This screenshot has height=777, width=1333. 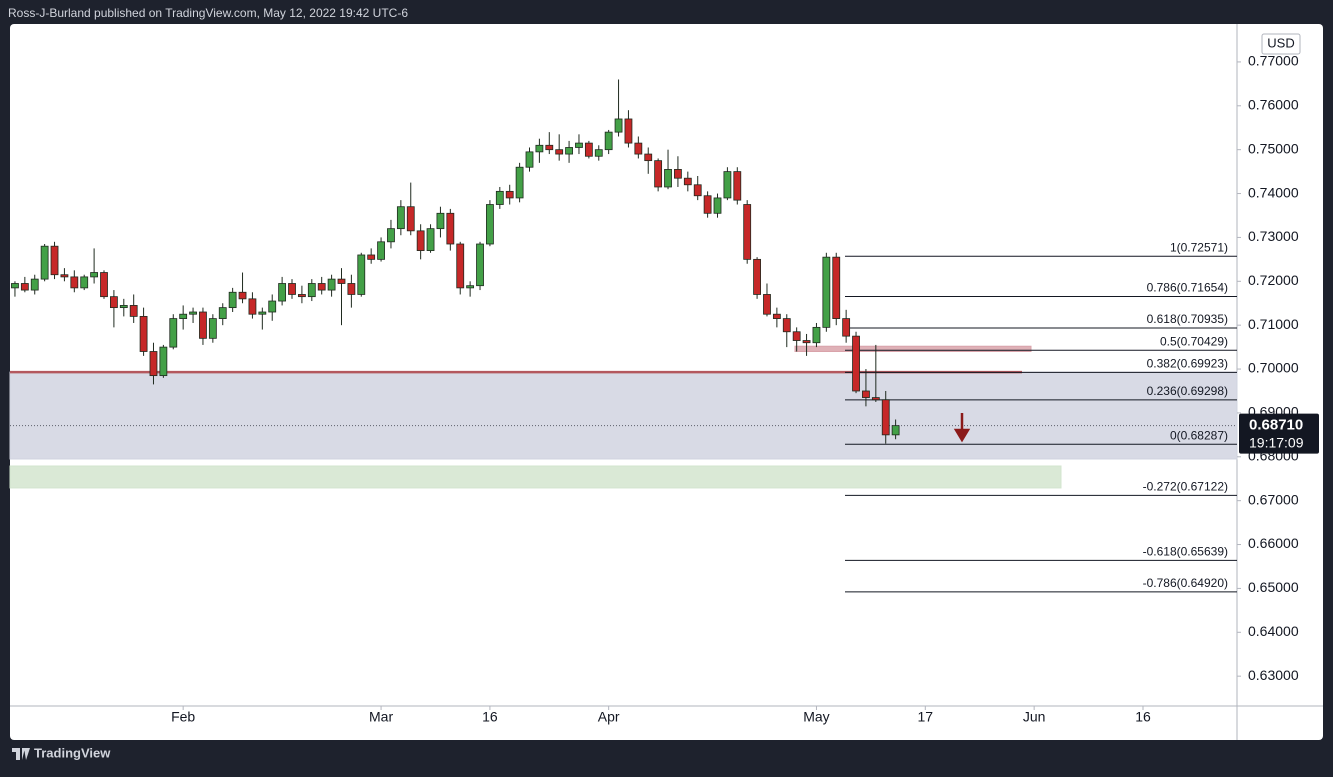 What do you see at coordinates (72, 752) in the screenshot?
I see `brand: TradingView` at bounding box center [72, 752].